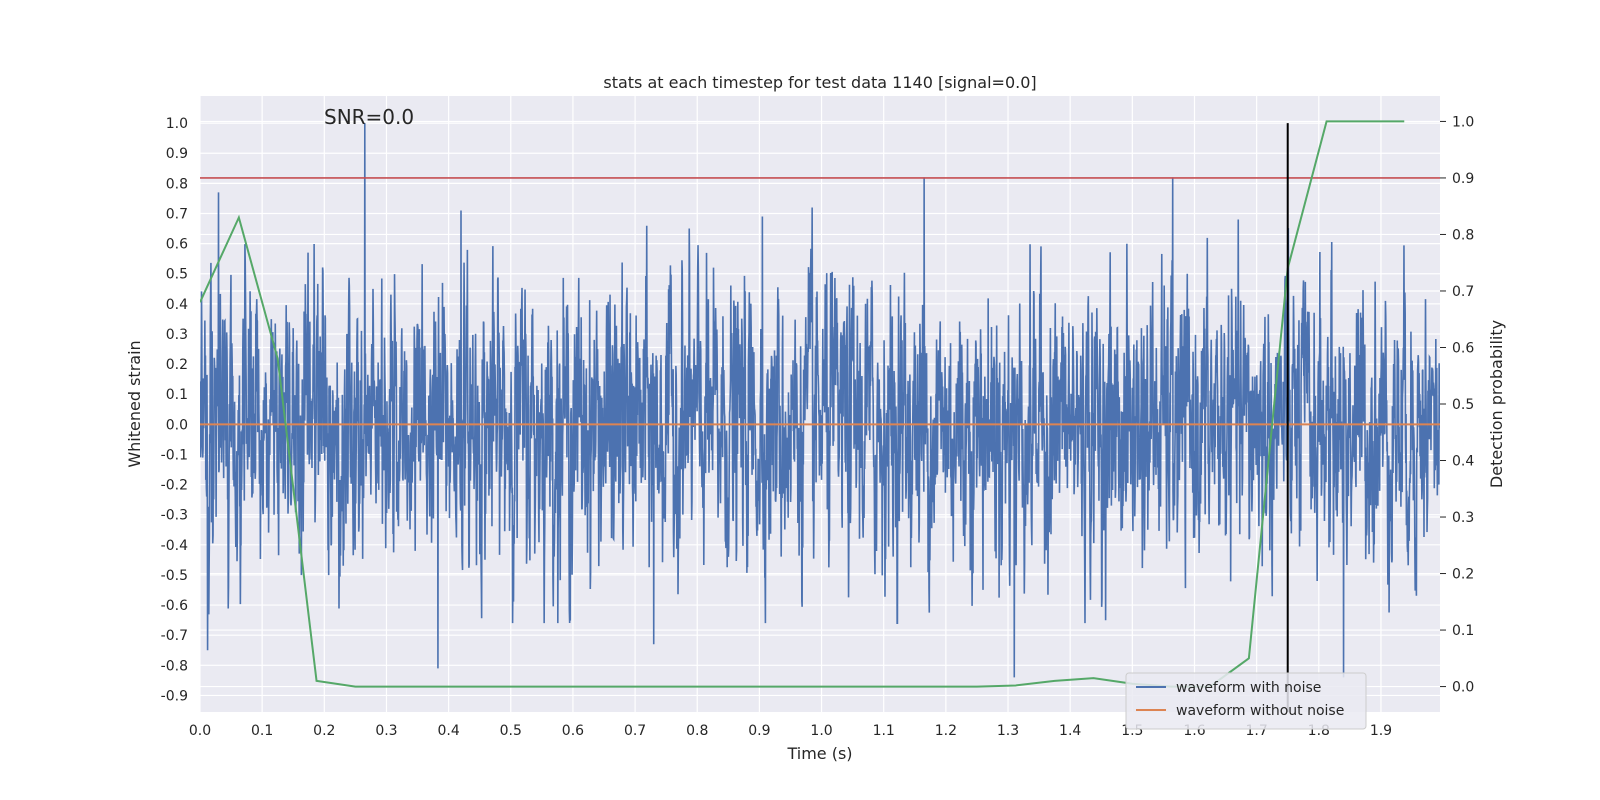 The width and height of the screenshot is (1600, 800). What do you see at coordinates (511, 731) in the screenshot?
I see `x-tick-label: 0.5` at bounding box center [511, 731].